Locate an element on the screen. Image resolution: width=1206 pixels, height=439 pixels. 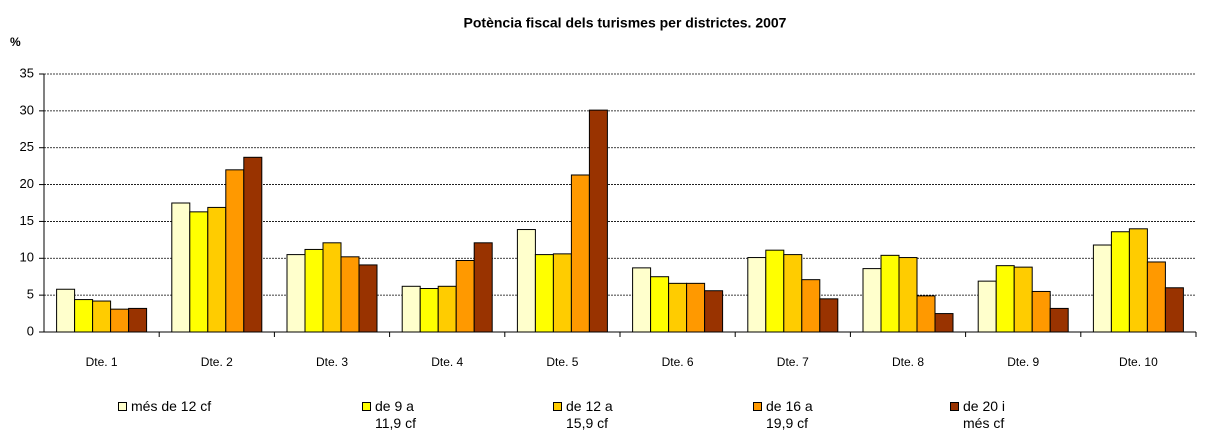
legend-item: de 16 a 19,9 cf is located at coordinates (783, 415).